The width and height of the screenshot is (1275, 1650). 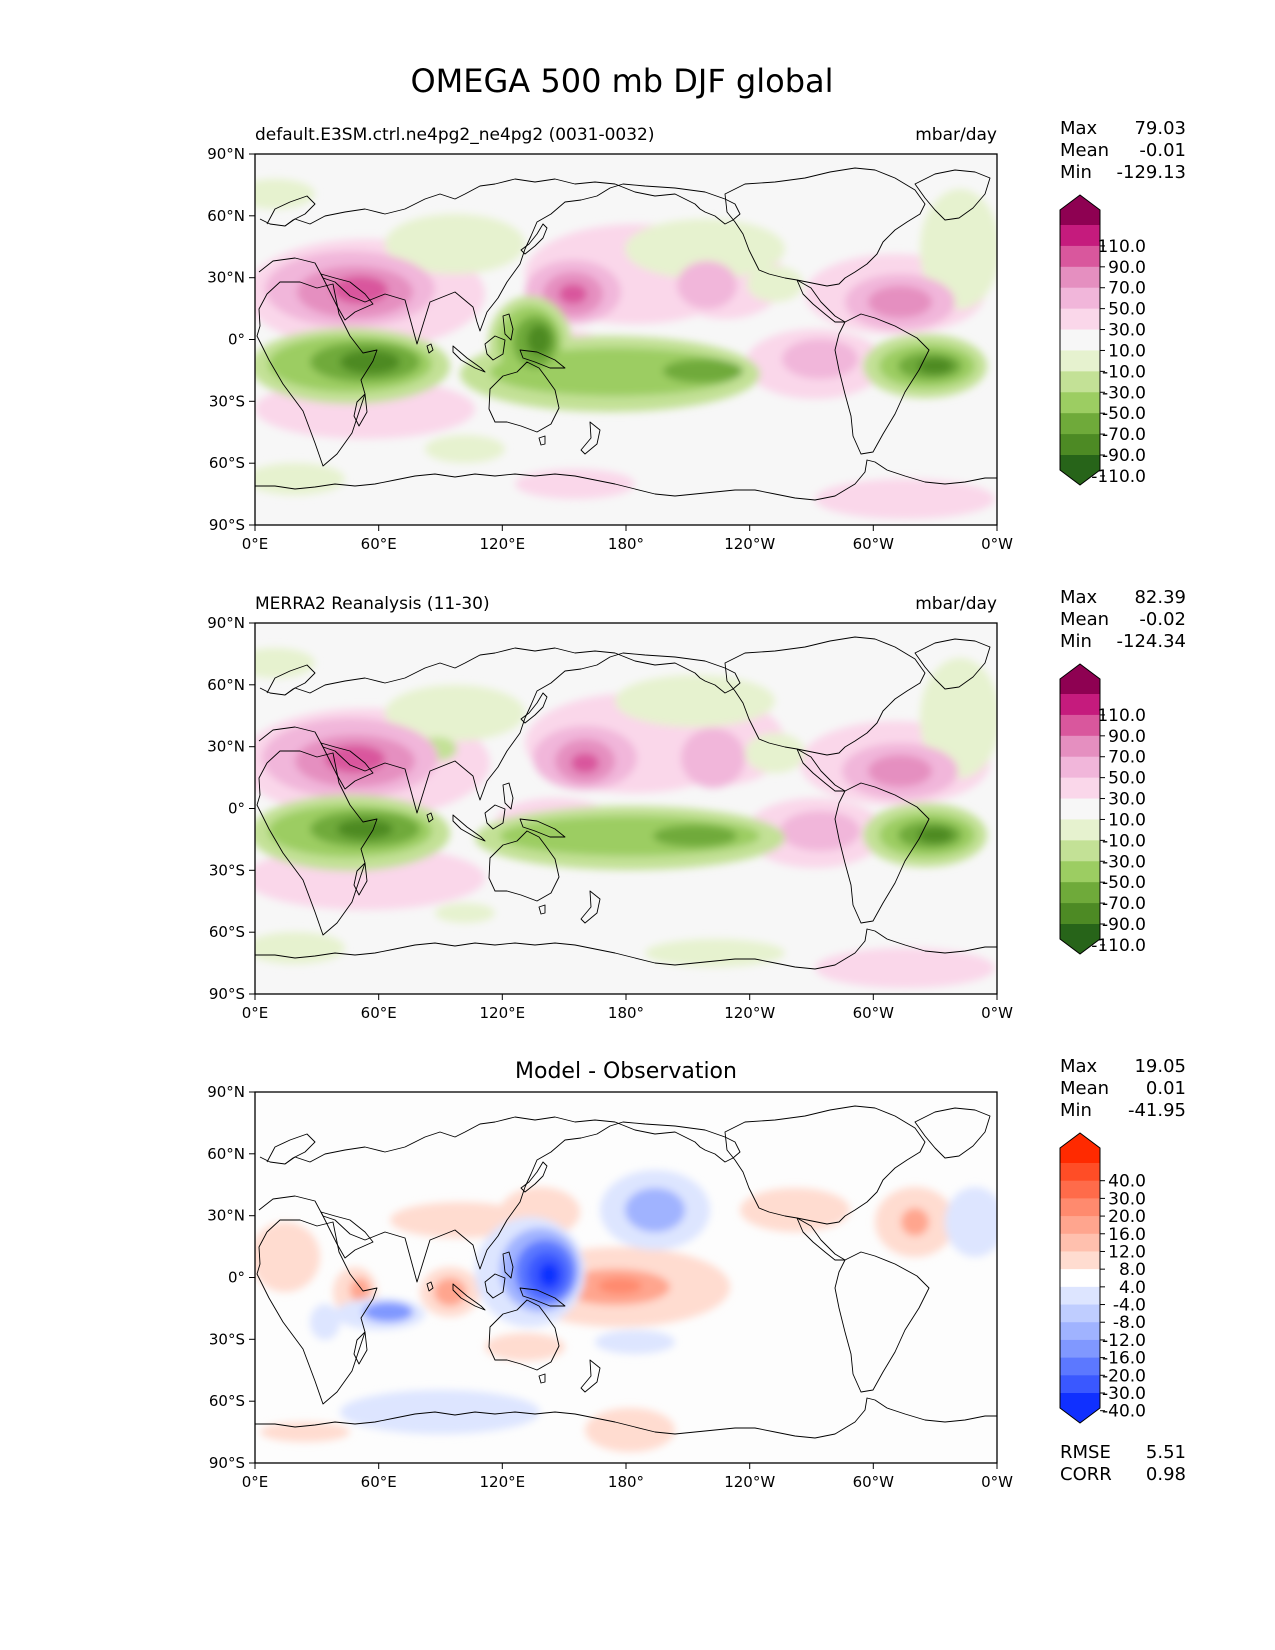 I want to click on colorbar-tick-label: 4.0, so click(x=1132, y=1288).